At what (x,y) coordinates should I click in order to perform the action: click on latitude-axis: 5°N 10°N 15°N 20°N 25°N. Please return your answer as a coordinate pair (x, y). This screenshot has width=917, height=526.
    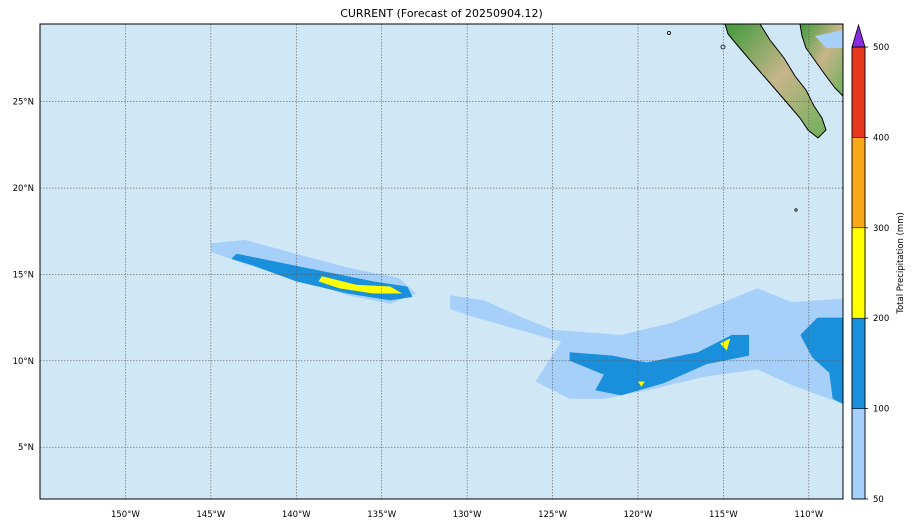
    Looking at the image, I should click on (23, 275).